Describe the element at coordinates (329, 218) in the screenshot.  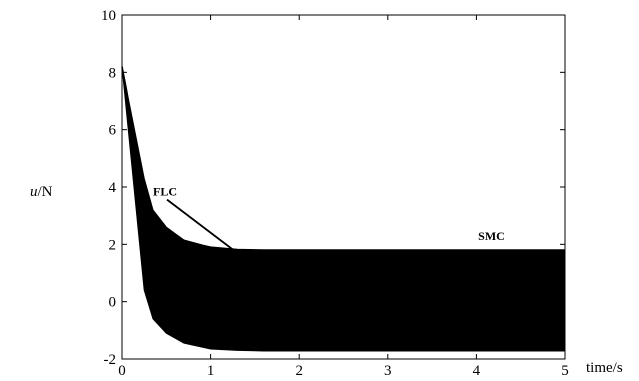
I see `annotations: FLC SMC` at that location.